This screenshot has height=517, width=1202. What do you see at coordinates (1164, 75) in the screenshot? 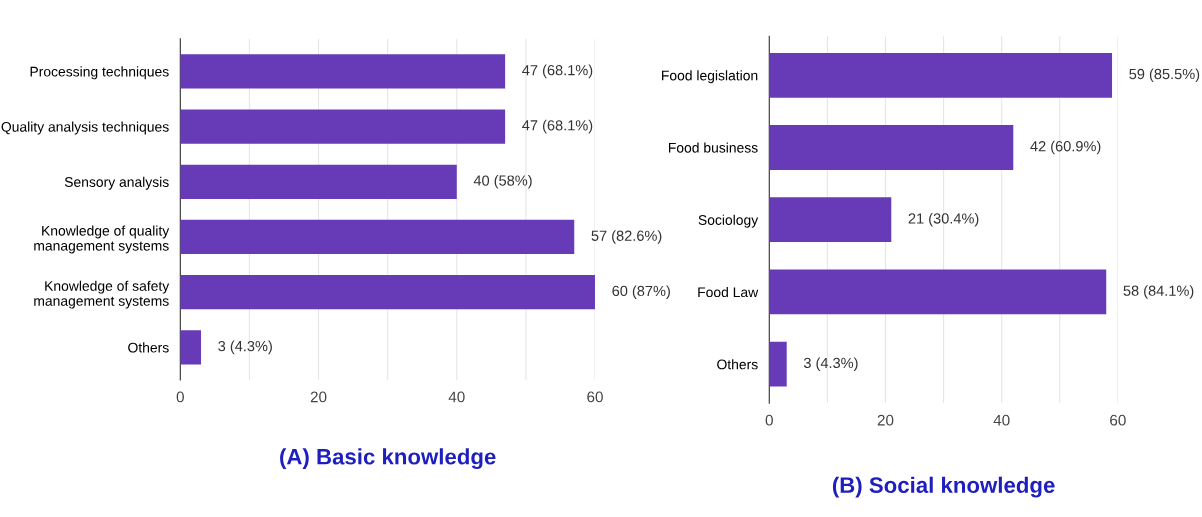
I see `data-label: 59 (85.5%)` at bounding box center [1164, 75].